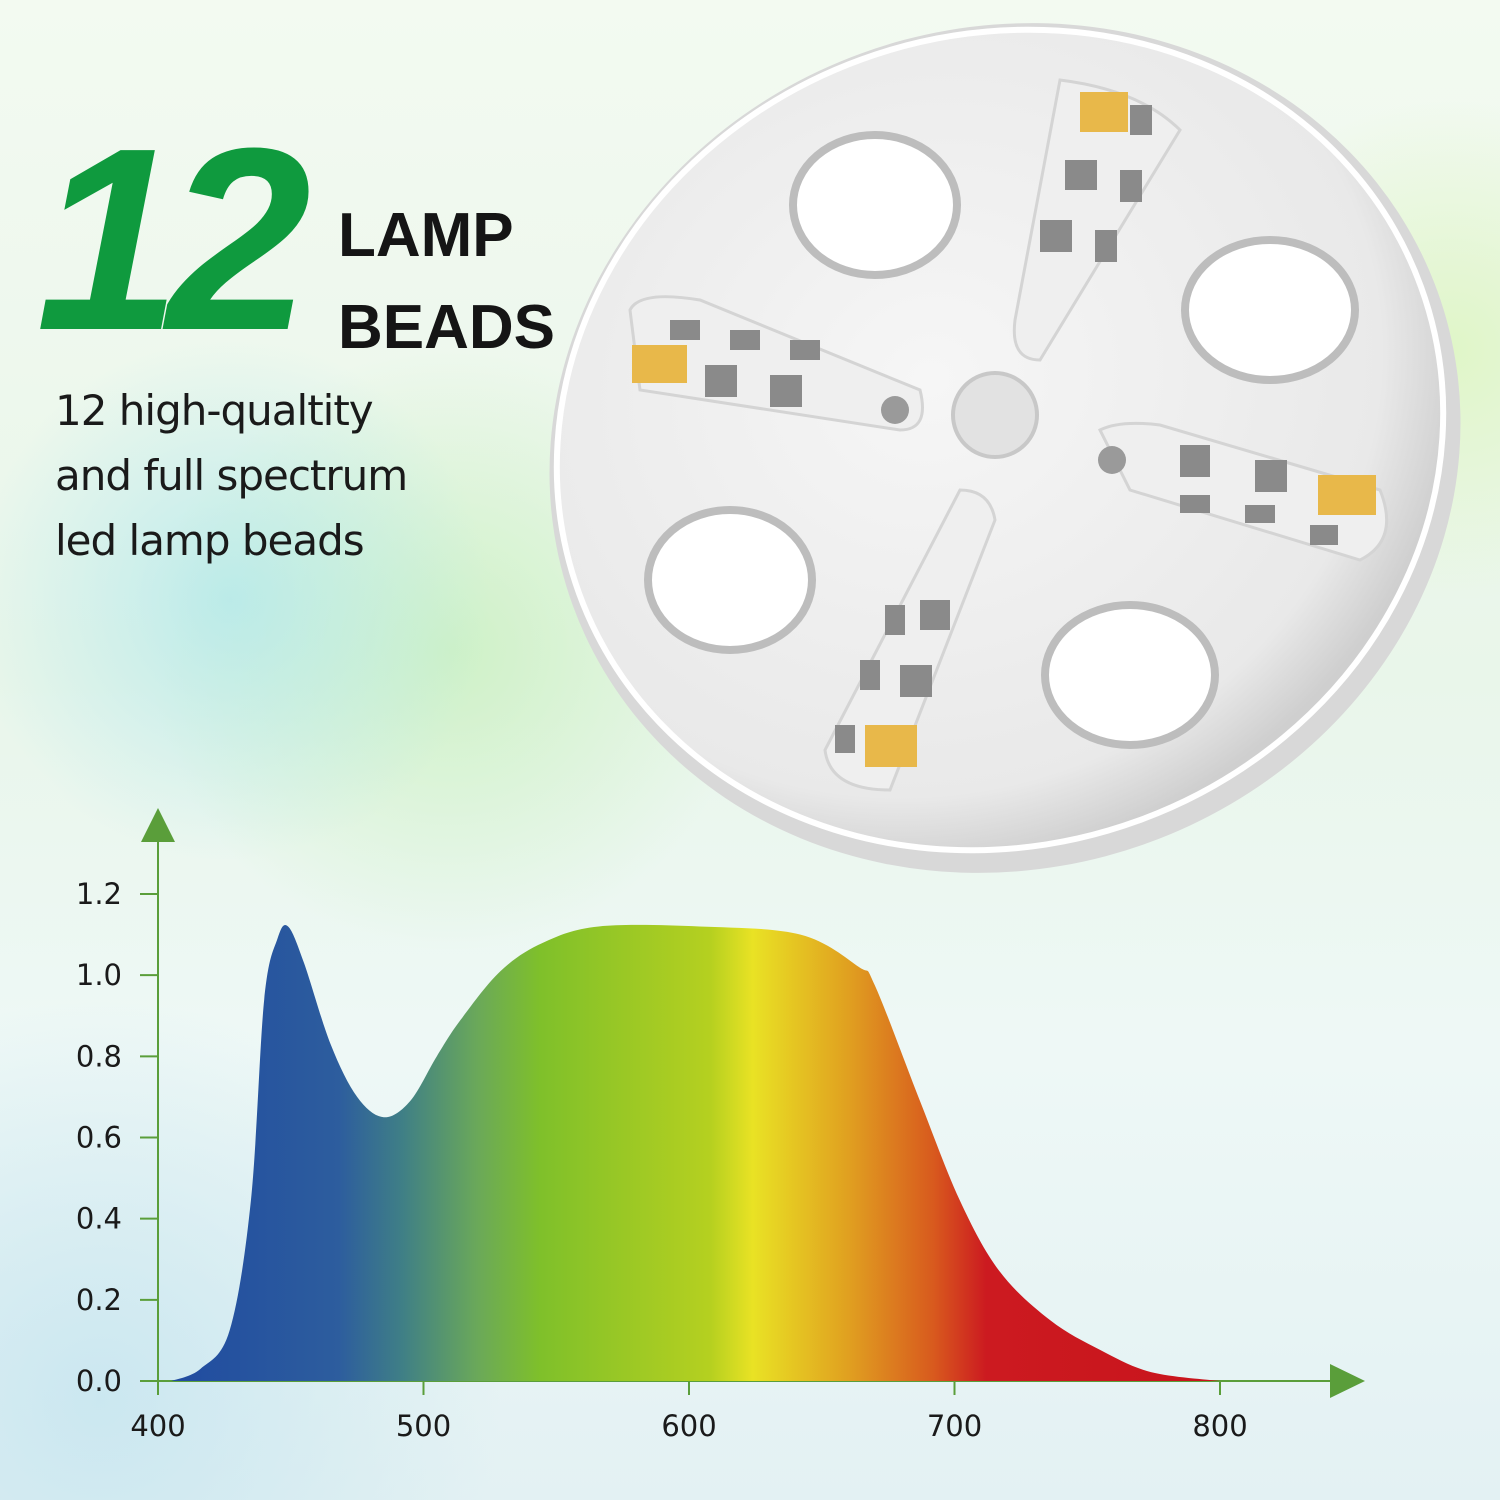  What do you see at coordinates (99, 975) in the screenshot?
I see `y-tick-label: 1.0` at bounding box center [99, 975].